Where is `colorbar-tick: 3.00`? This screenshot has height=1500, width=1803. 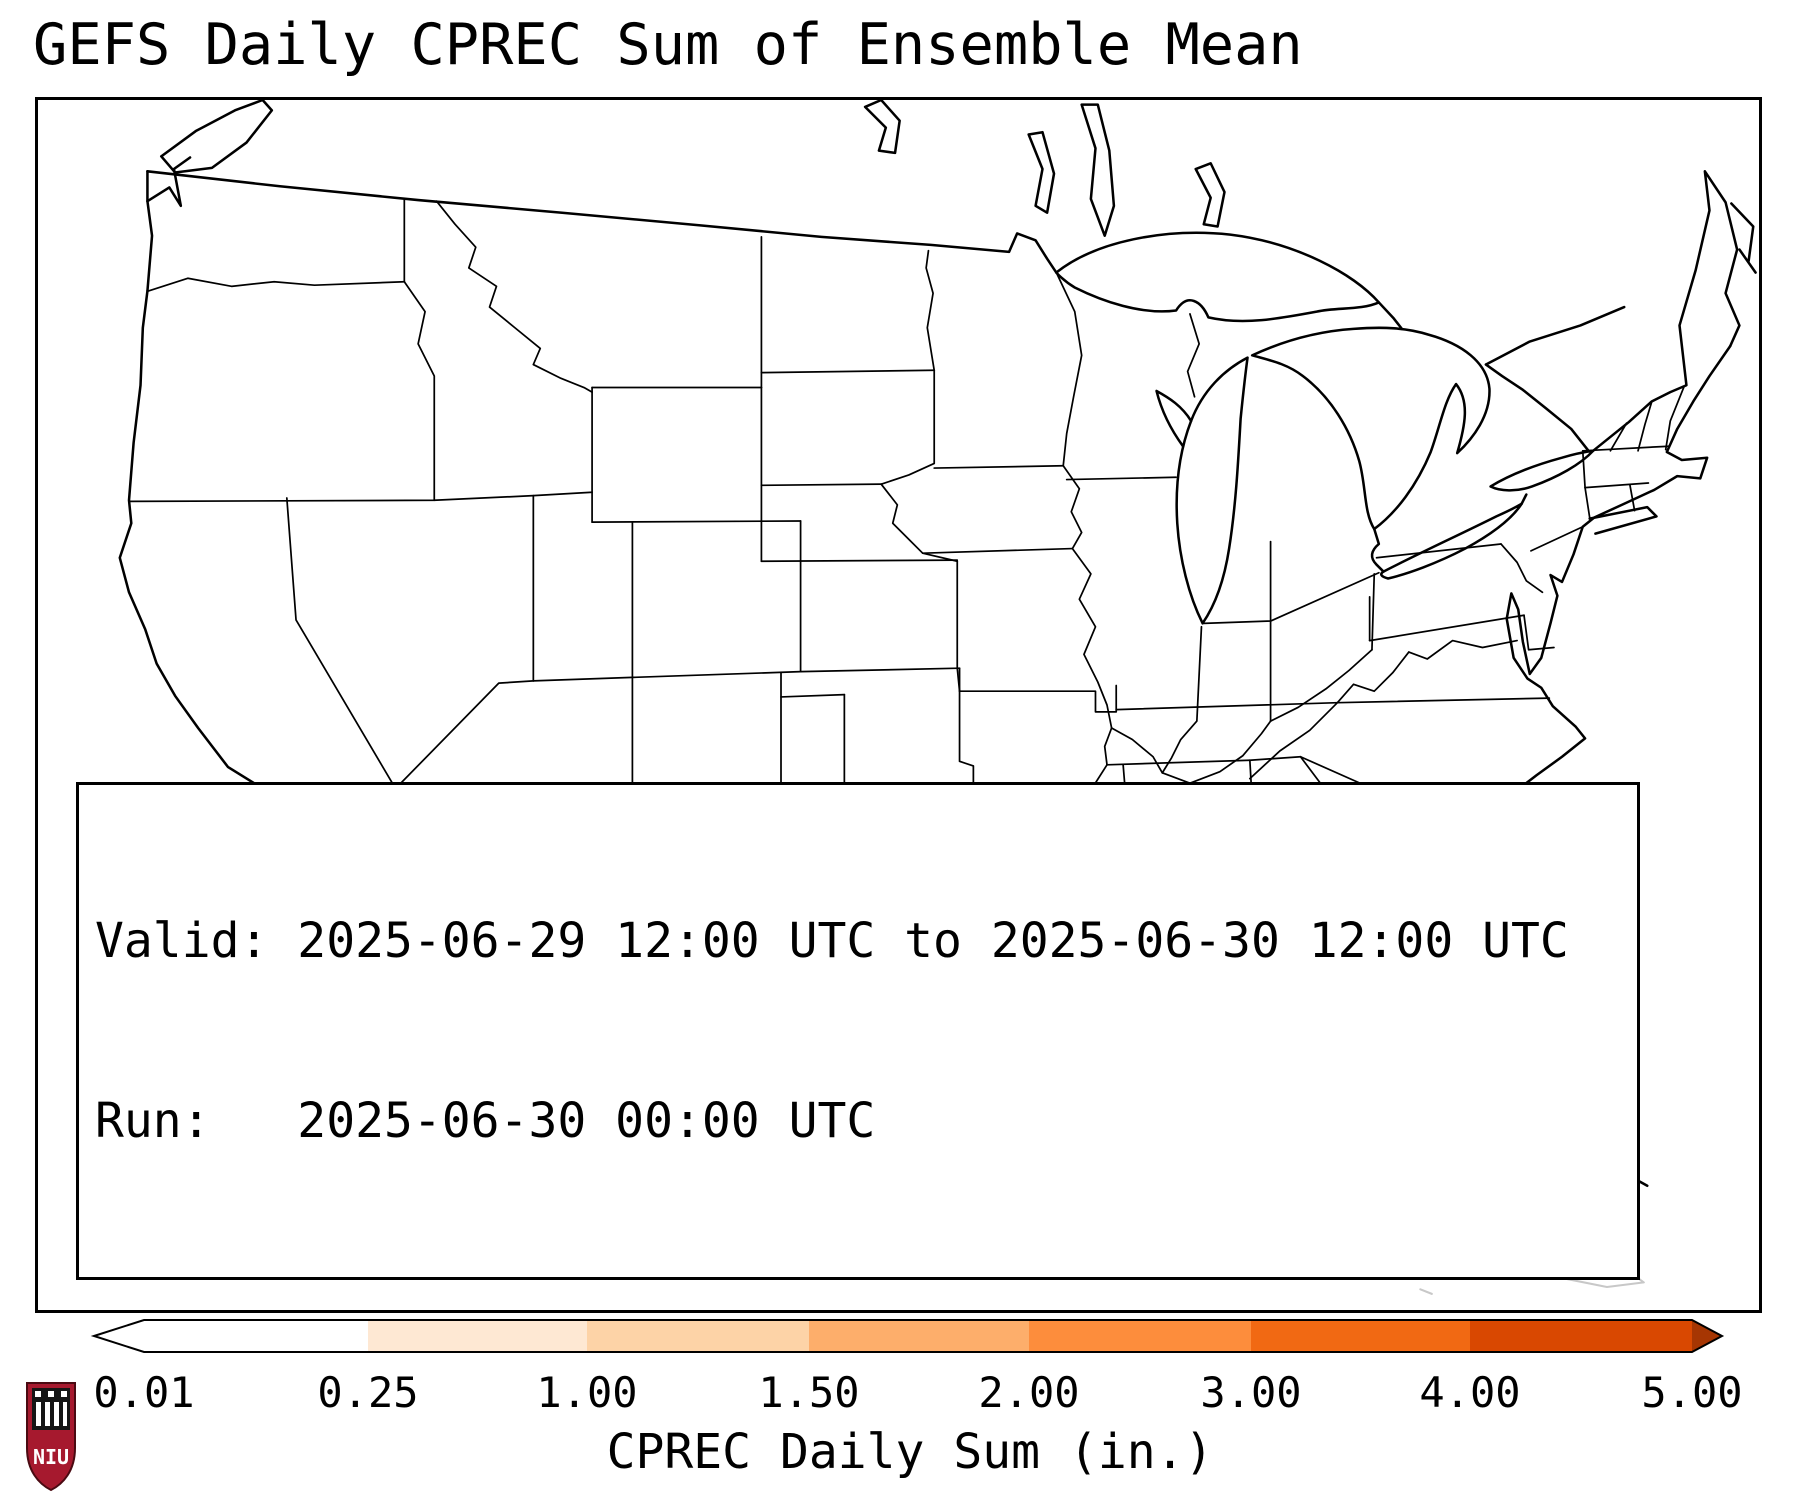 colorbar-tick: 3.00 is located at coordinates (1251, 1392).